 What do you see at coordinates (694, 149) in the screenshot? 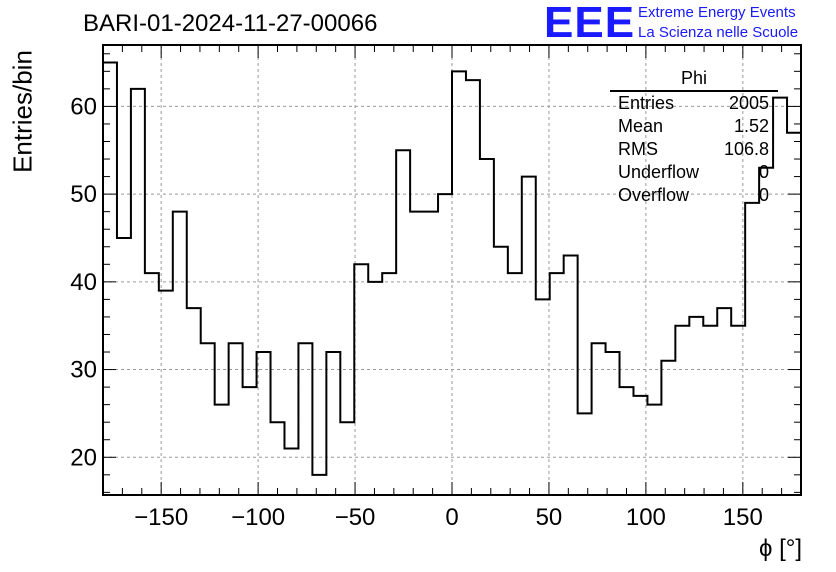
I see `stats-row-rms: RMS 106.8` at bounding box center [694, 149].